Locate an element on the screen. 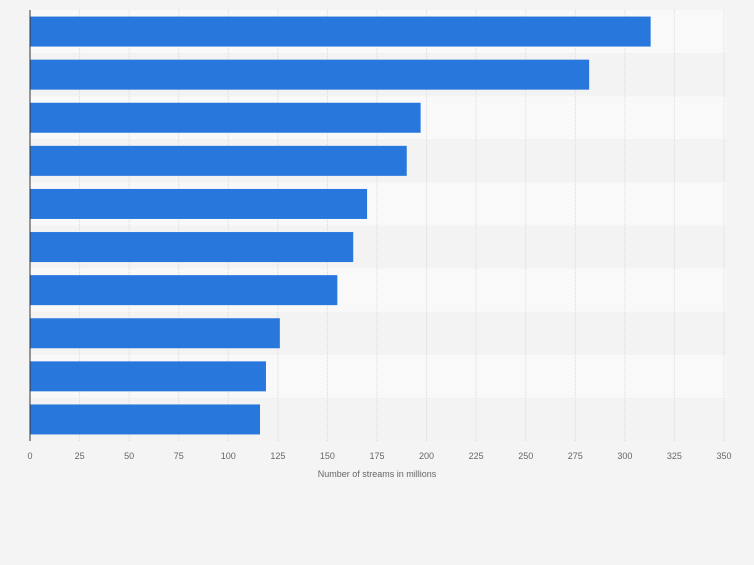  x-tick-label: 75 is located at coordinates (179, 456).